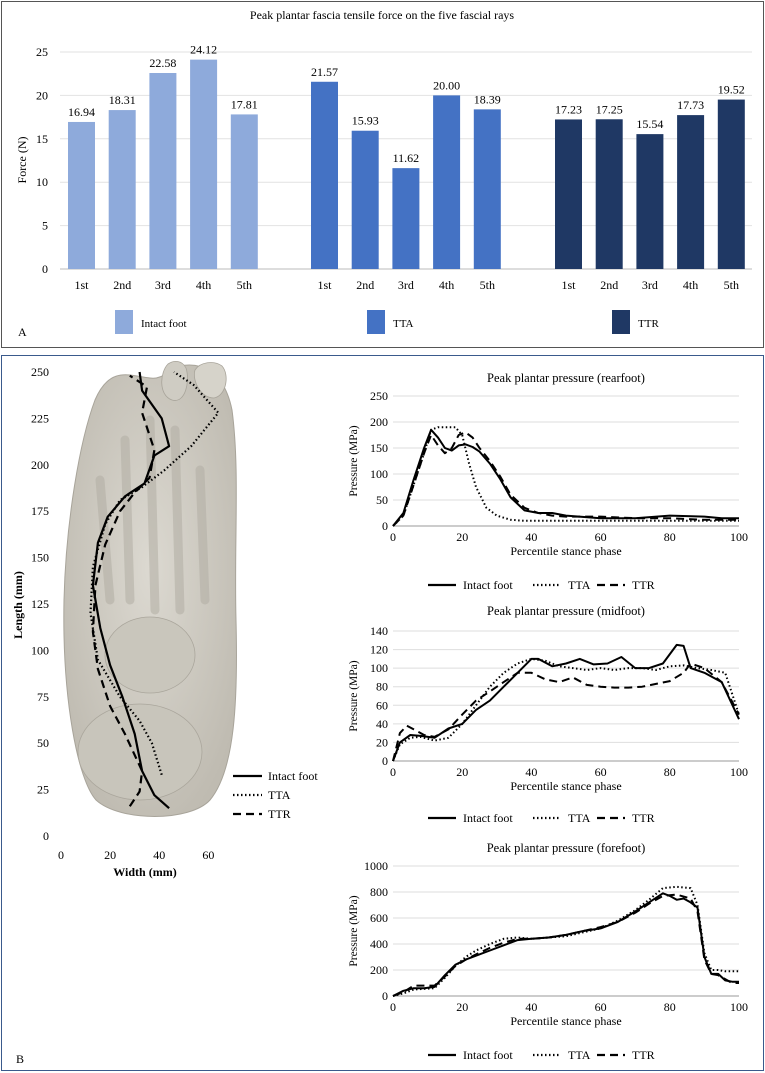 This screenshot has height=1073, width=765. I want to click on y-tick-label: 60, so click(382, 705).